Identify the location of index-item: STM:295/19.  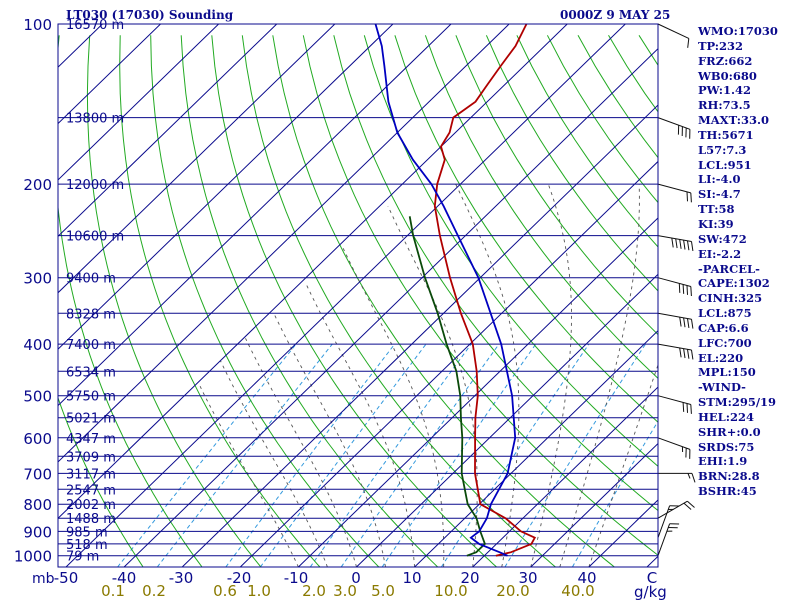
(737, 402).